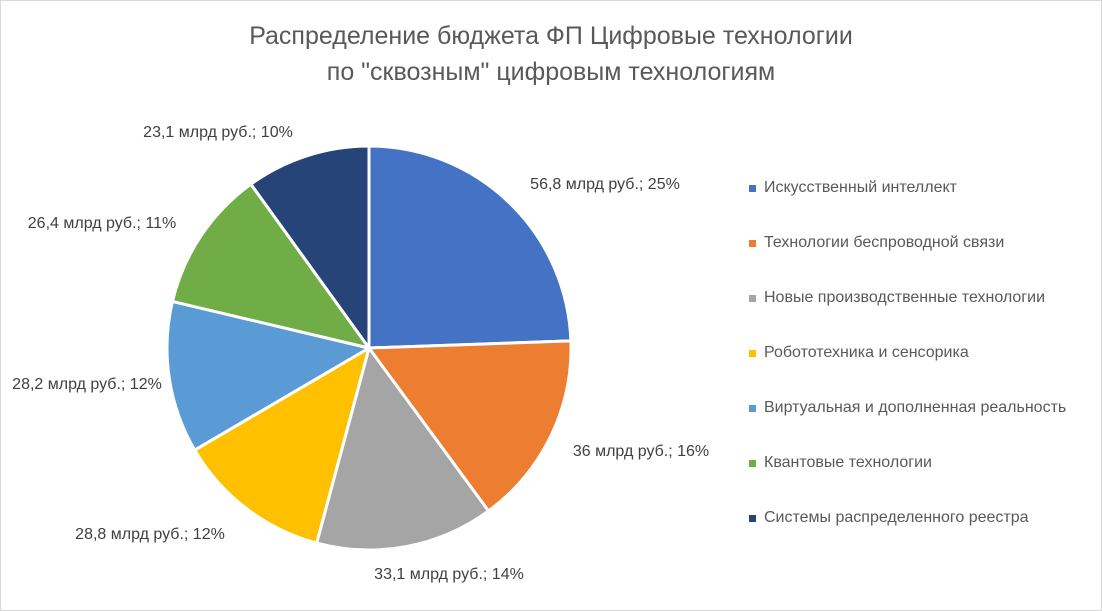  Describe the element at coordinates (218, 132) in the screenshot. I see `data-label-7: 23,1 млрд руб.; 10%` at that location.